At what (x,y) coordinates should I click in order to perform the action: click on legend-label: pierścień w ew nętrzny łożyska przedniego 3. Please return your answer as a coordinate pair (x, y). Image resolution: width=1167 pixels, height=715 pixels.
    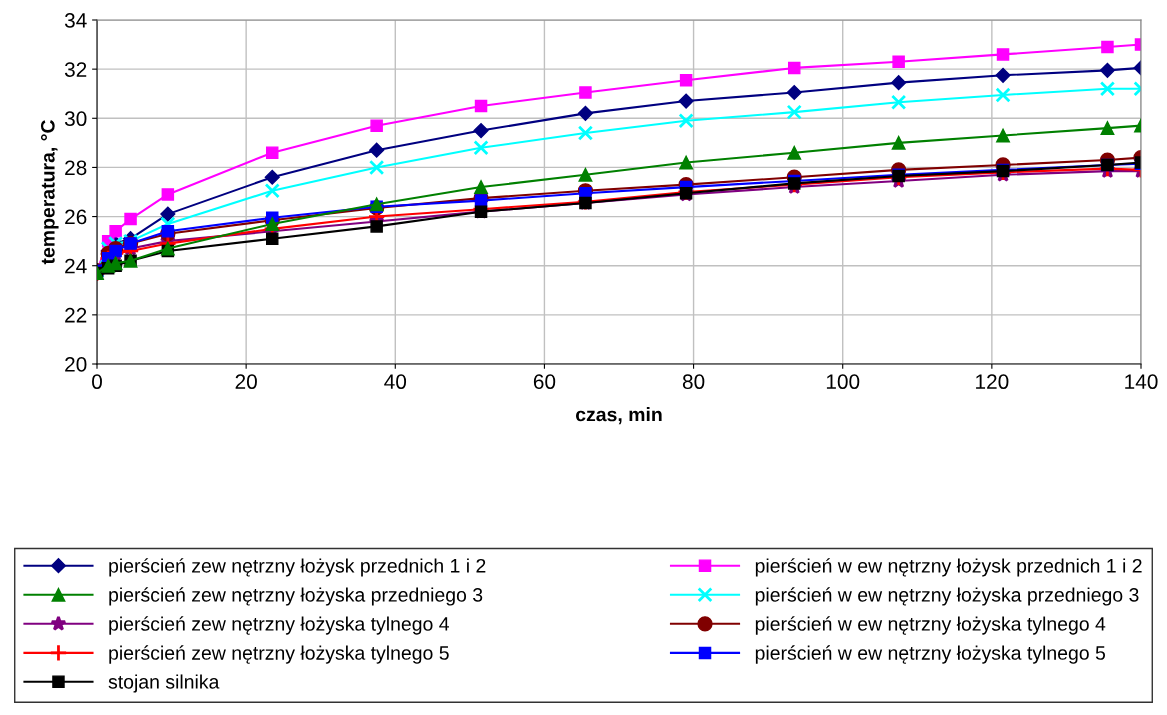
    Looking at the image, I should click on (947, 596).